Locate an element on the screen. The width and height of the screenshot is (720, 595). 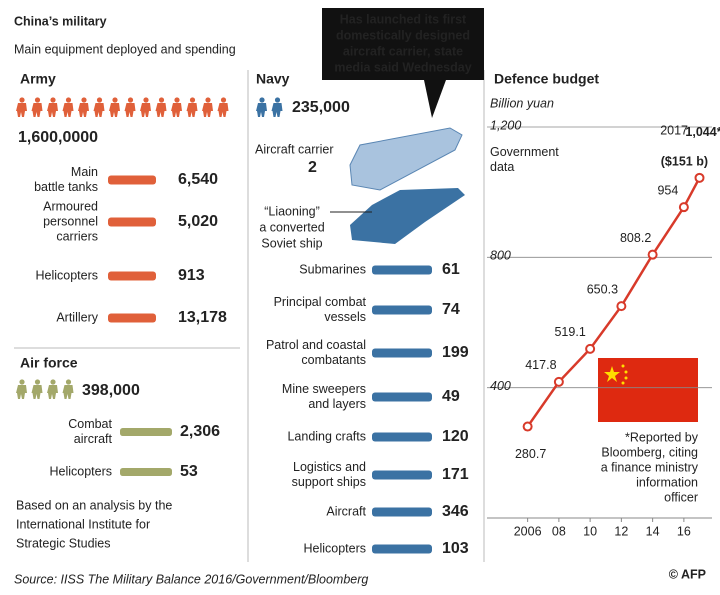
credit: © AFP is located at coordinates (687, 574).